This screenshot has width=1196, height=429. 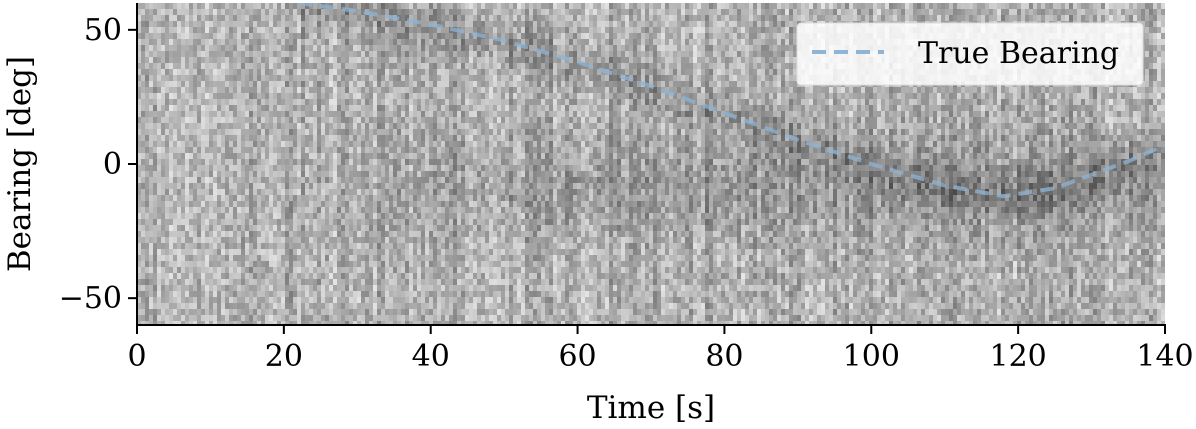 What do you see at coordinates (577, 356) in the screenshot?
I see `x-tick-label: 60` at bounding box center [577, 356].